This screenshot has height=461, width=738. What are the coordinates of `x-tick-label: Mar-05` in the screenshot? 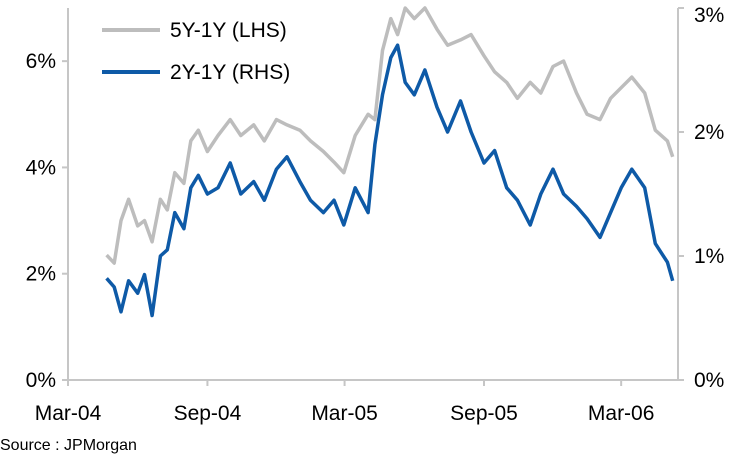 It's located at (344, 413).